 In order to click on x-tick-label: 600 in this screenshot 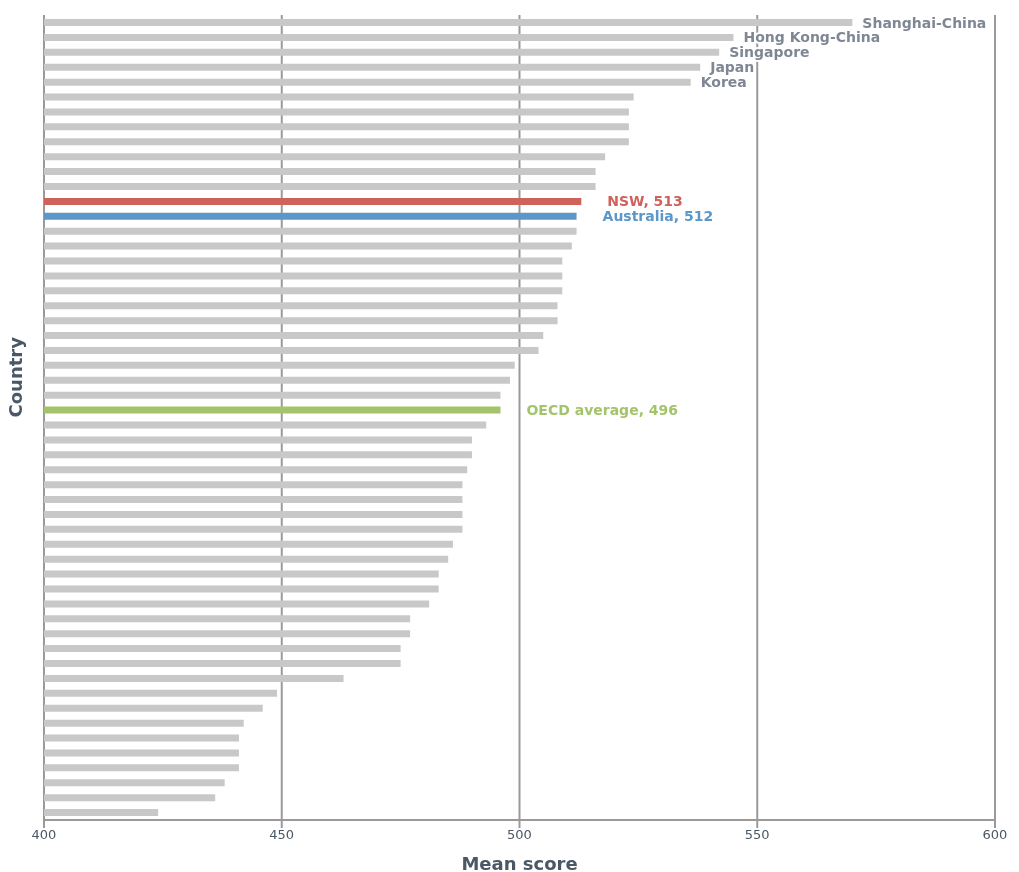, I will do `click(995, 835)`.